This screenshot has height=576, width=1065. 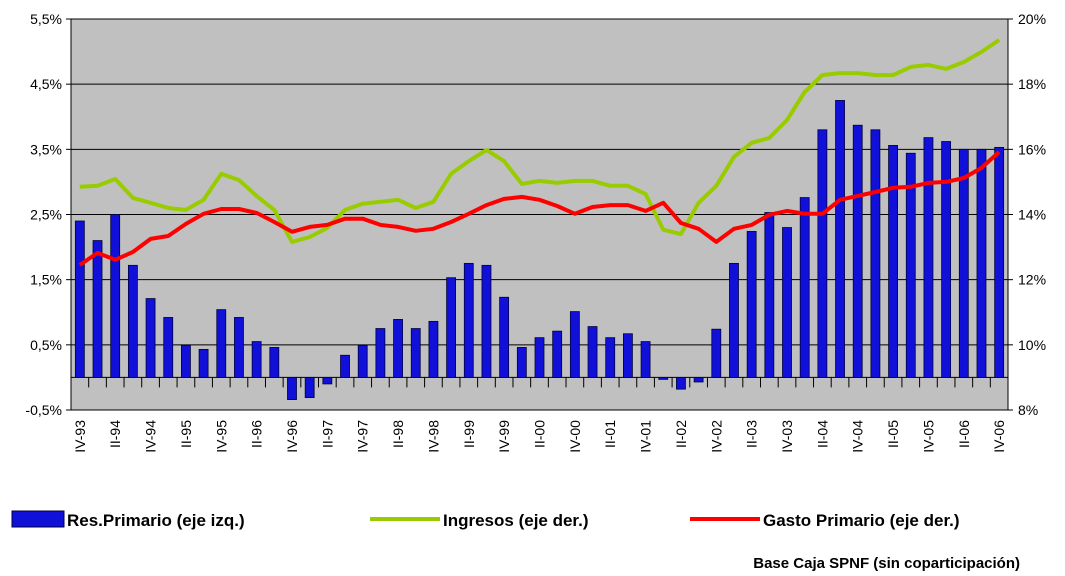 I want to click on x-tick-label: IV-96, so click(x=292, y=436).